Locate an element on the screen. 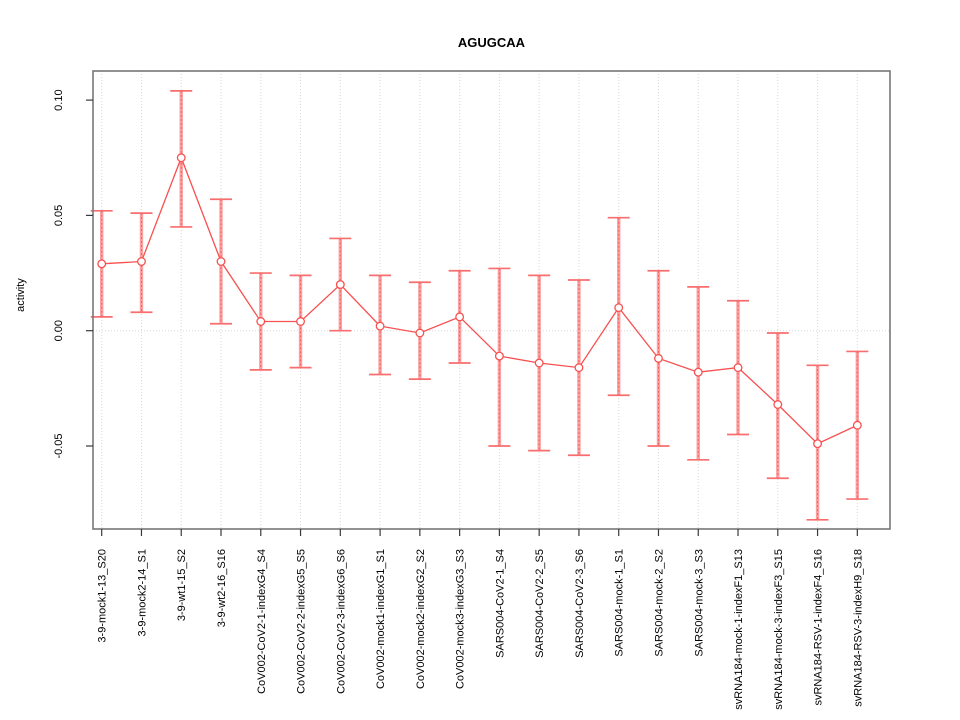 The height and width of the screenshot is (720, 960). x-tick-label: CoV002-CoV2-2-indexG5_S5 is located at coordinates (302, 621).